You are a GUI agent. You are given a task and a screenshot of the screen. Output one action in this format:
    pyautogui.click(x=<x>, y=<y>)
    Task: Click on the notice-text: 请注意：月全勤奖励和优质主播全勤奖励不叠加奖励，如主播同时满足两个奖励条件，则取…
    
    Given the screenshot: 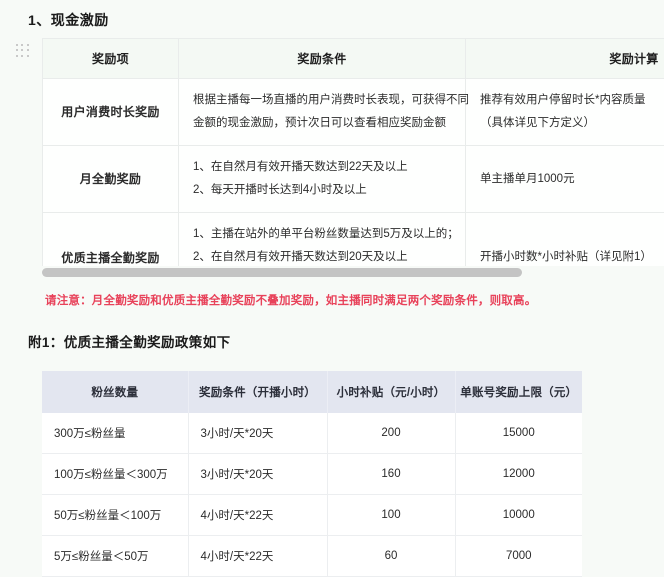 What is the action you would take?
    pyautogui.click(x=290, y=300)
    